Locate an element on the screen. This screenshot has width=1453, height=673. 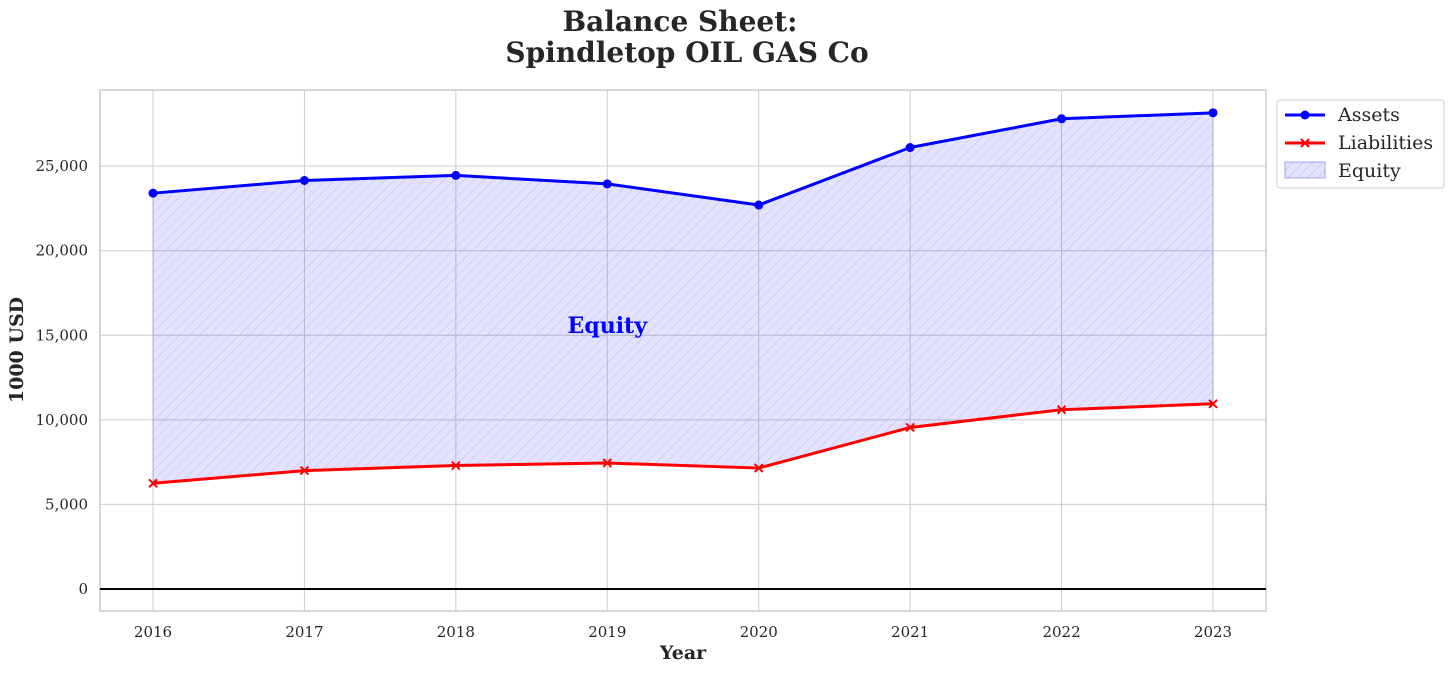
x-tick-label: 2021 is located at coordinates (910, 632).